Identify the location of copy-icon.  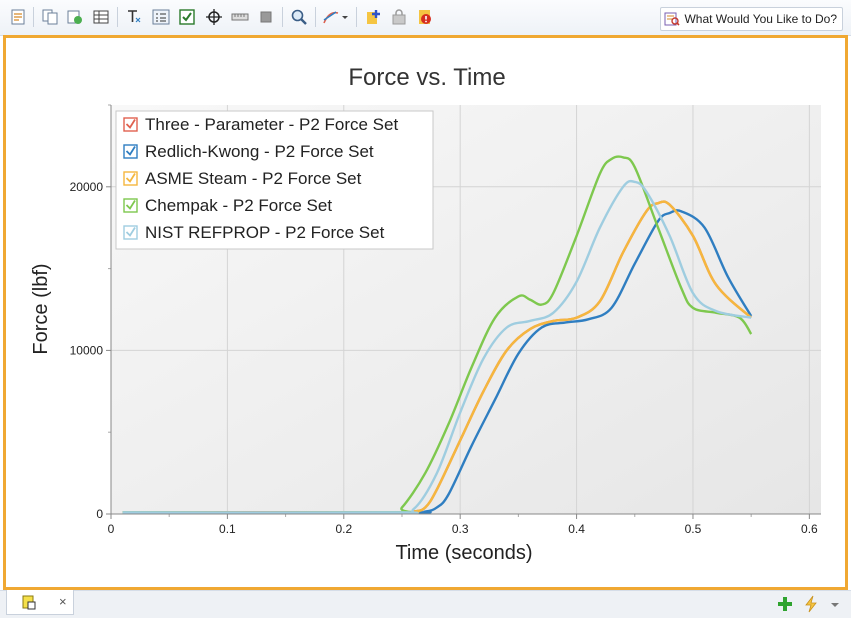
(50, 17).